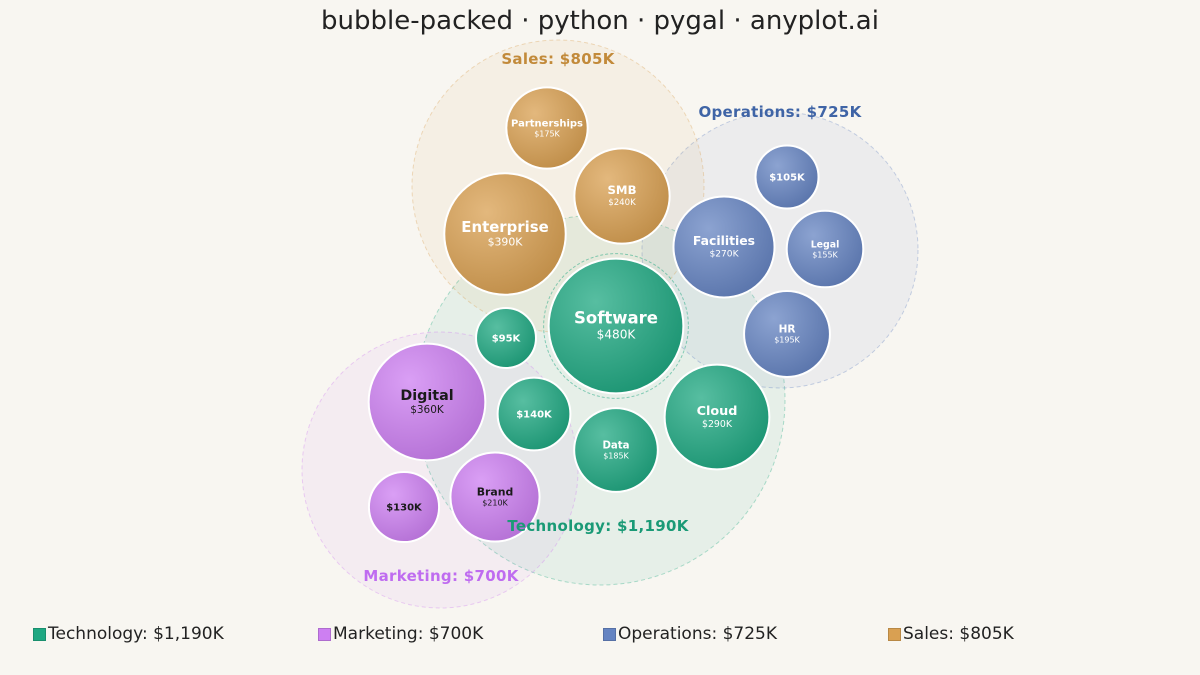  I want to click on bubble-technology-cloud: Cloud$290K, so click(717, 417).